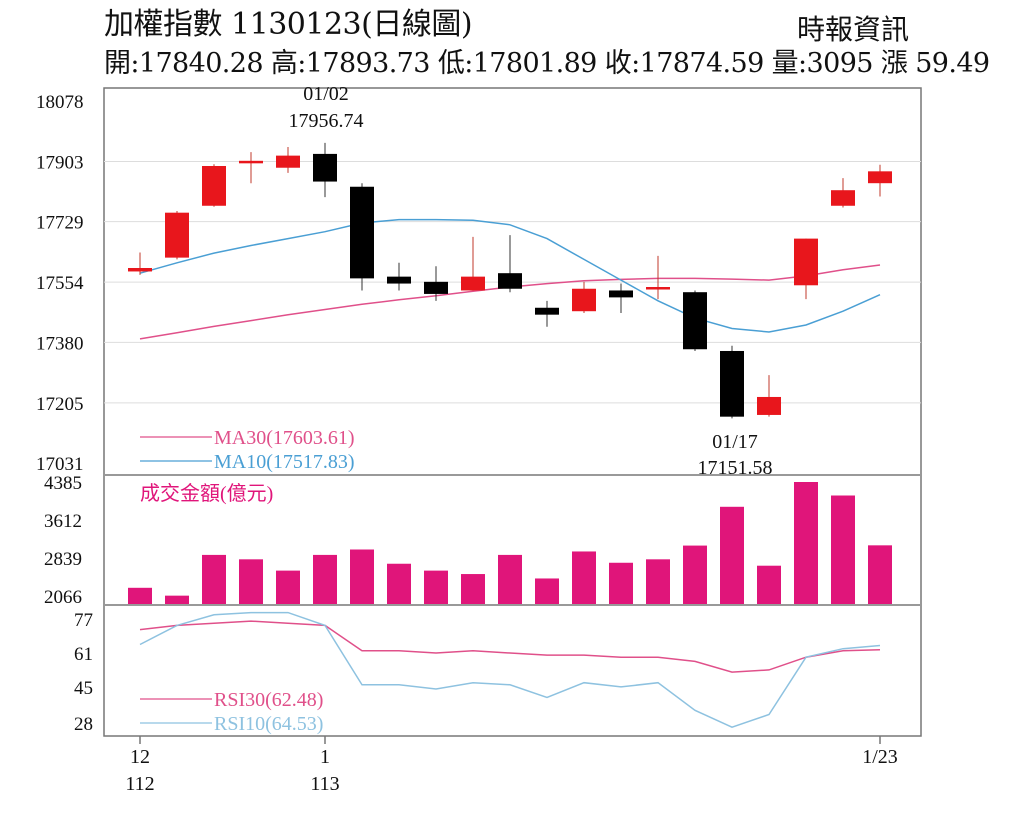 Image resolution: width=1024 pixels, height=821 pixels. Describe the element at coordinates (284, 438) in the screenshot. I see `ma30-legend-label: MA30(17603.61)` at that location.